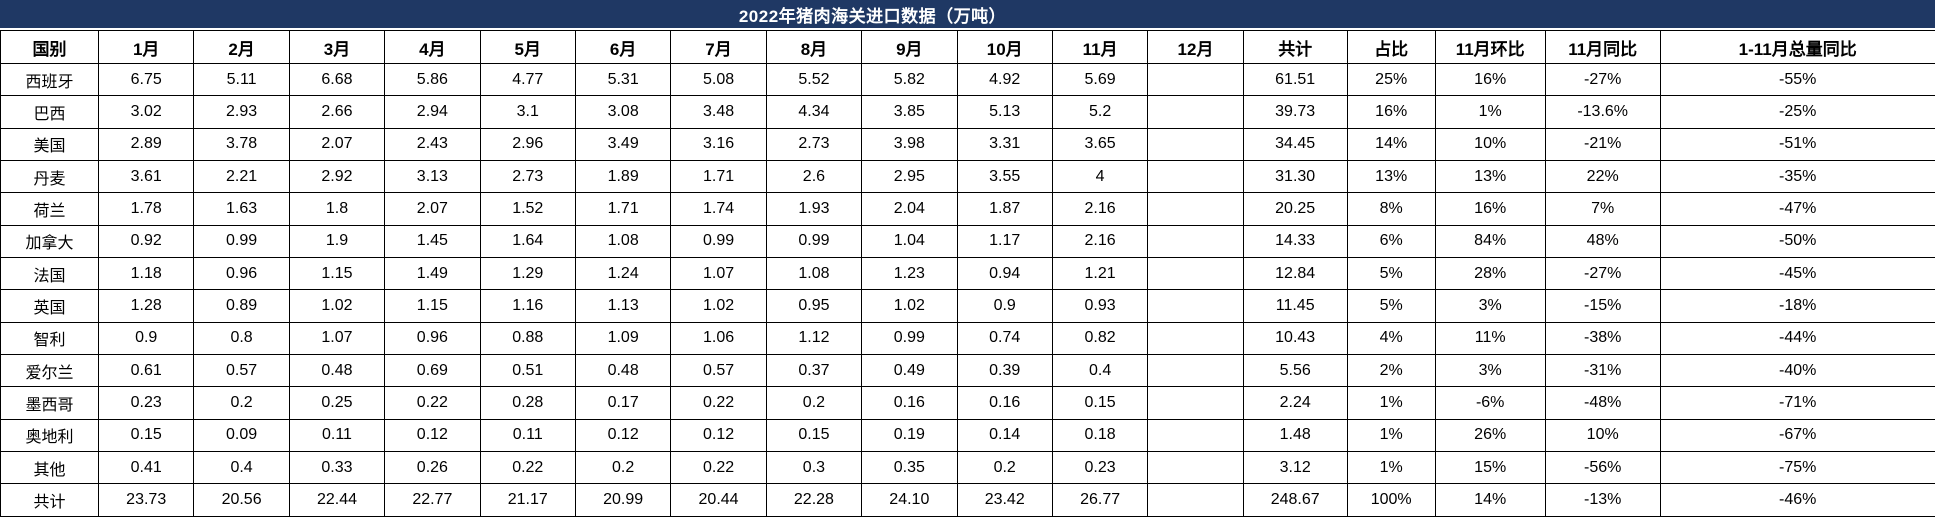 The height and width of the screenshot is (517, 1935). Describe the element at coordinates (49, 371) in the screenshot. I see `row-label: 爱尔兰` at that location.